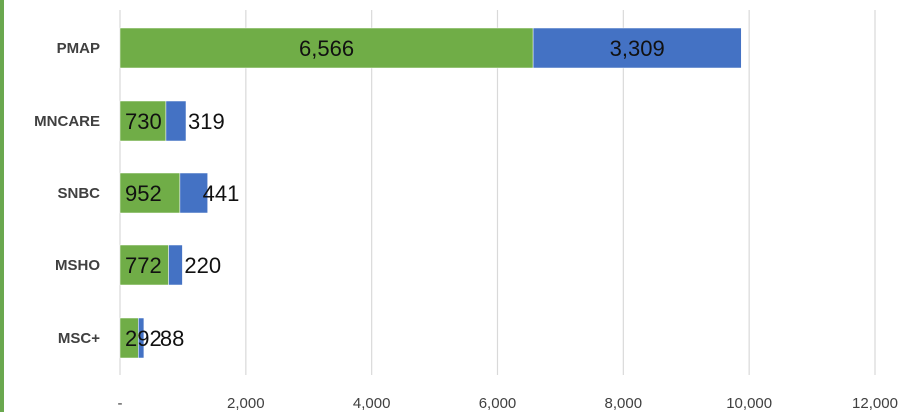  What do you see at coordinates (498, 403) in the screenshot?
I see `x-tick-label-3: 6,000` at bounding box center [498, 403].